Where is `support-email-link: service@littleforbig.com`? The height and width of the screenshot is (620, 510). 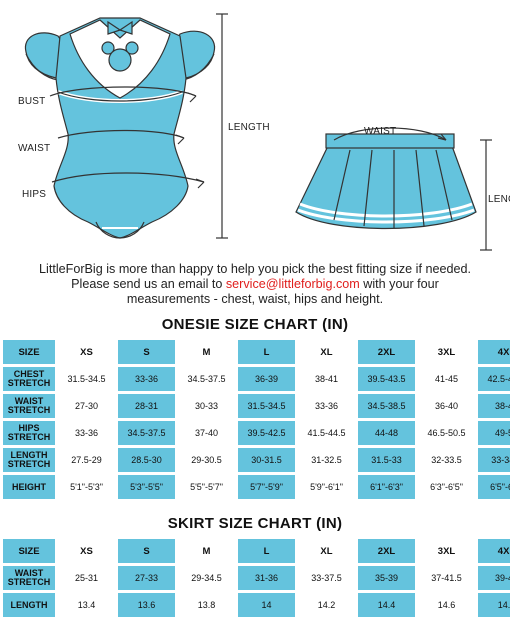 support-email-link: service@littleforbig.com is located at coordinates (292, 284).